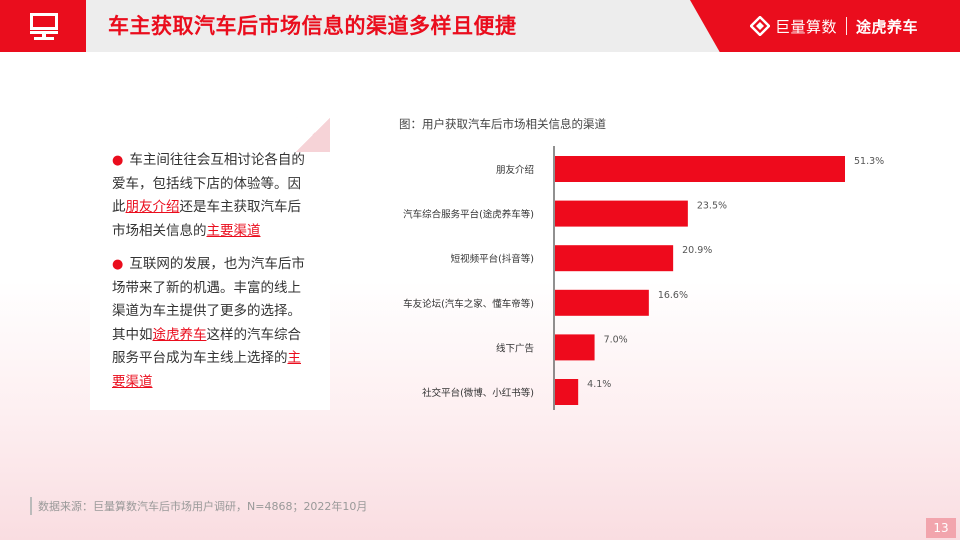 This screenshot has width=960, height=540. What do you see at coordinates (515, 348) in the screenshot?
I see `category-label-4: 线下广告` at bounding box center [515, 348].